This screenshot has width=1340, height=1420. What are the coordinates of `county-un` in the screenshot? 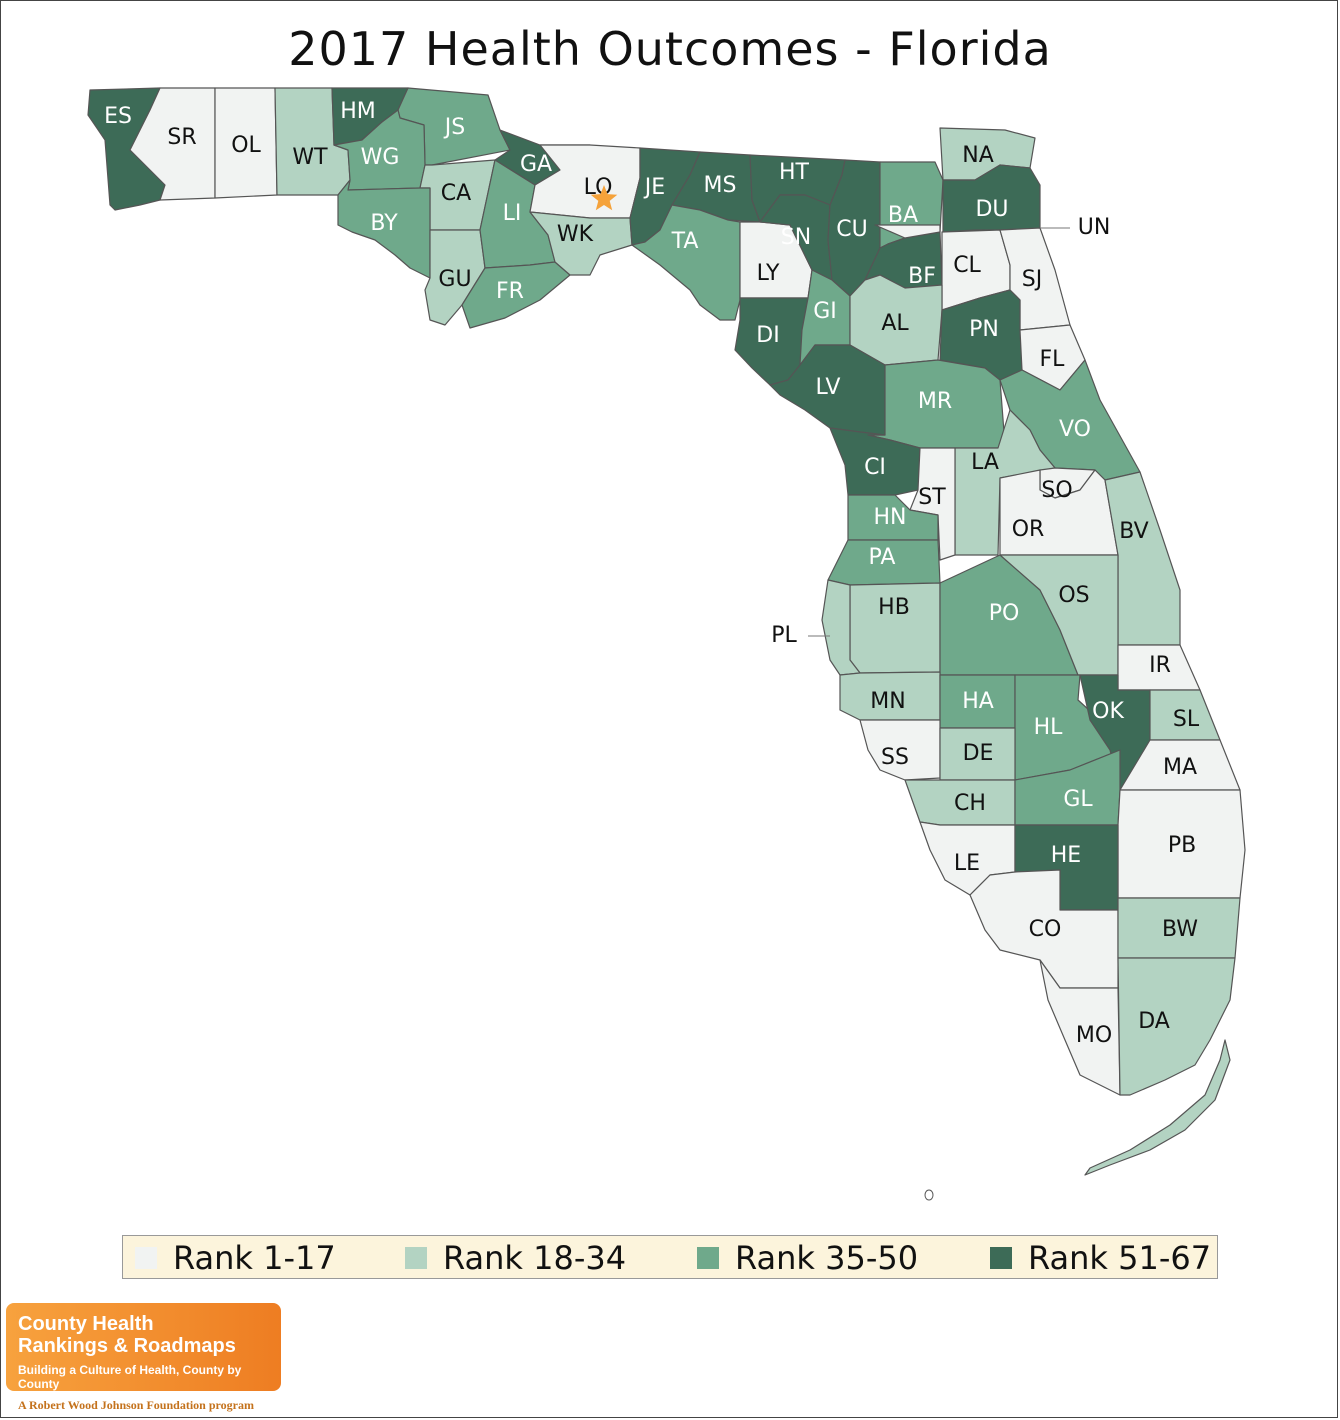 It's located at (907, 231).